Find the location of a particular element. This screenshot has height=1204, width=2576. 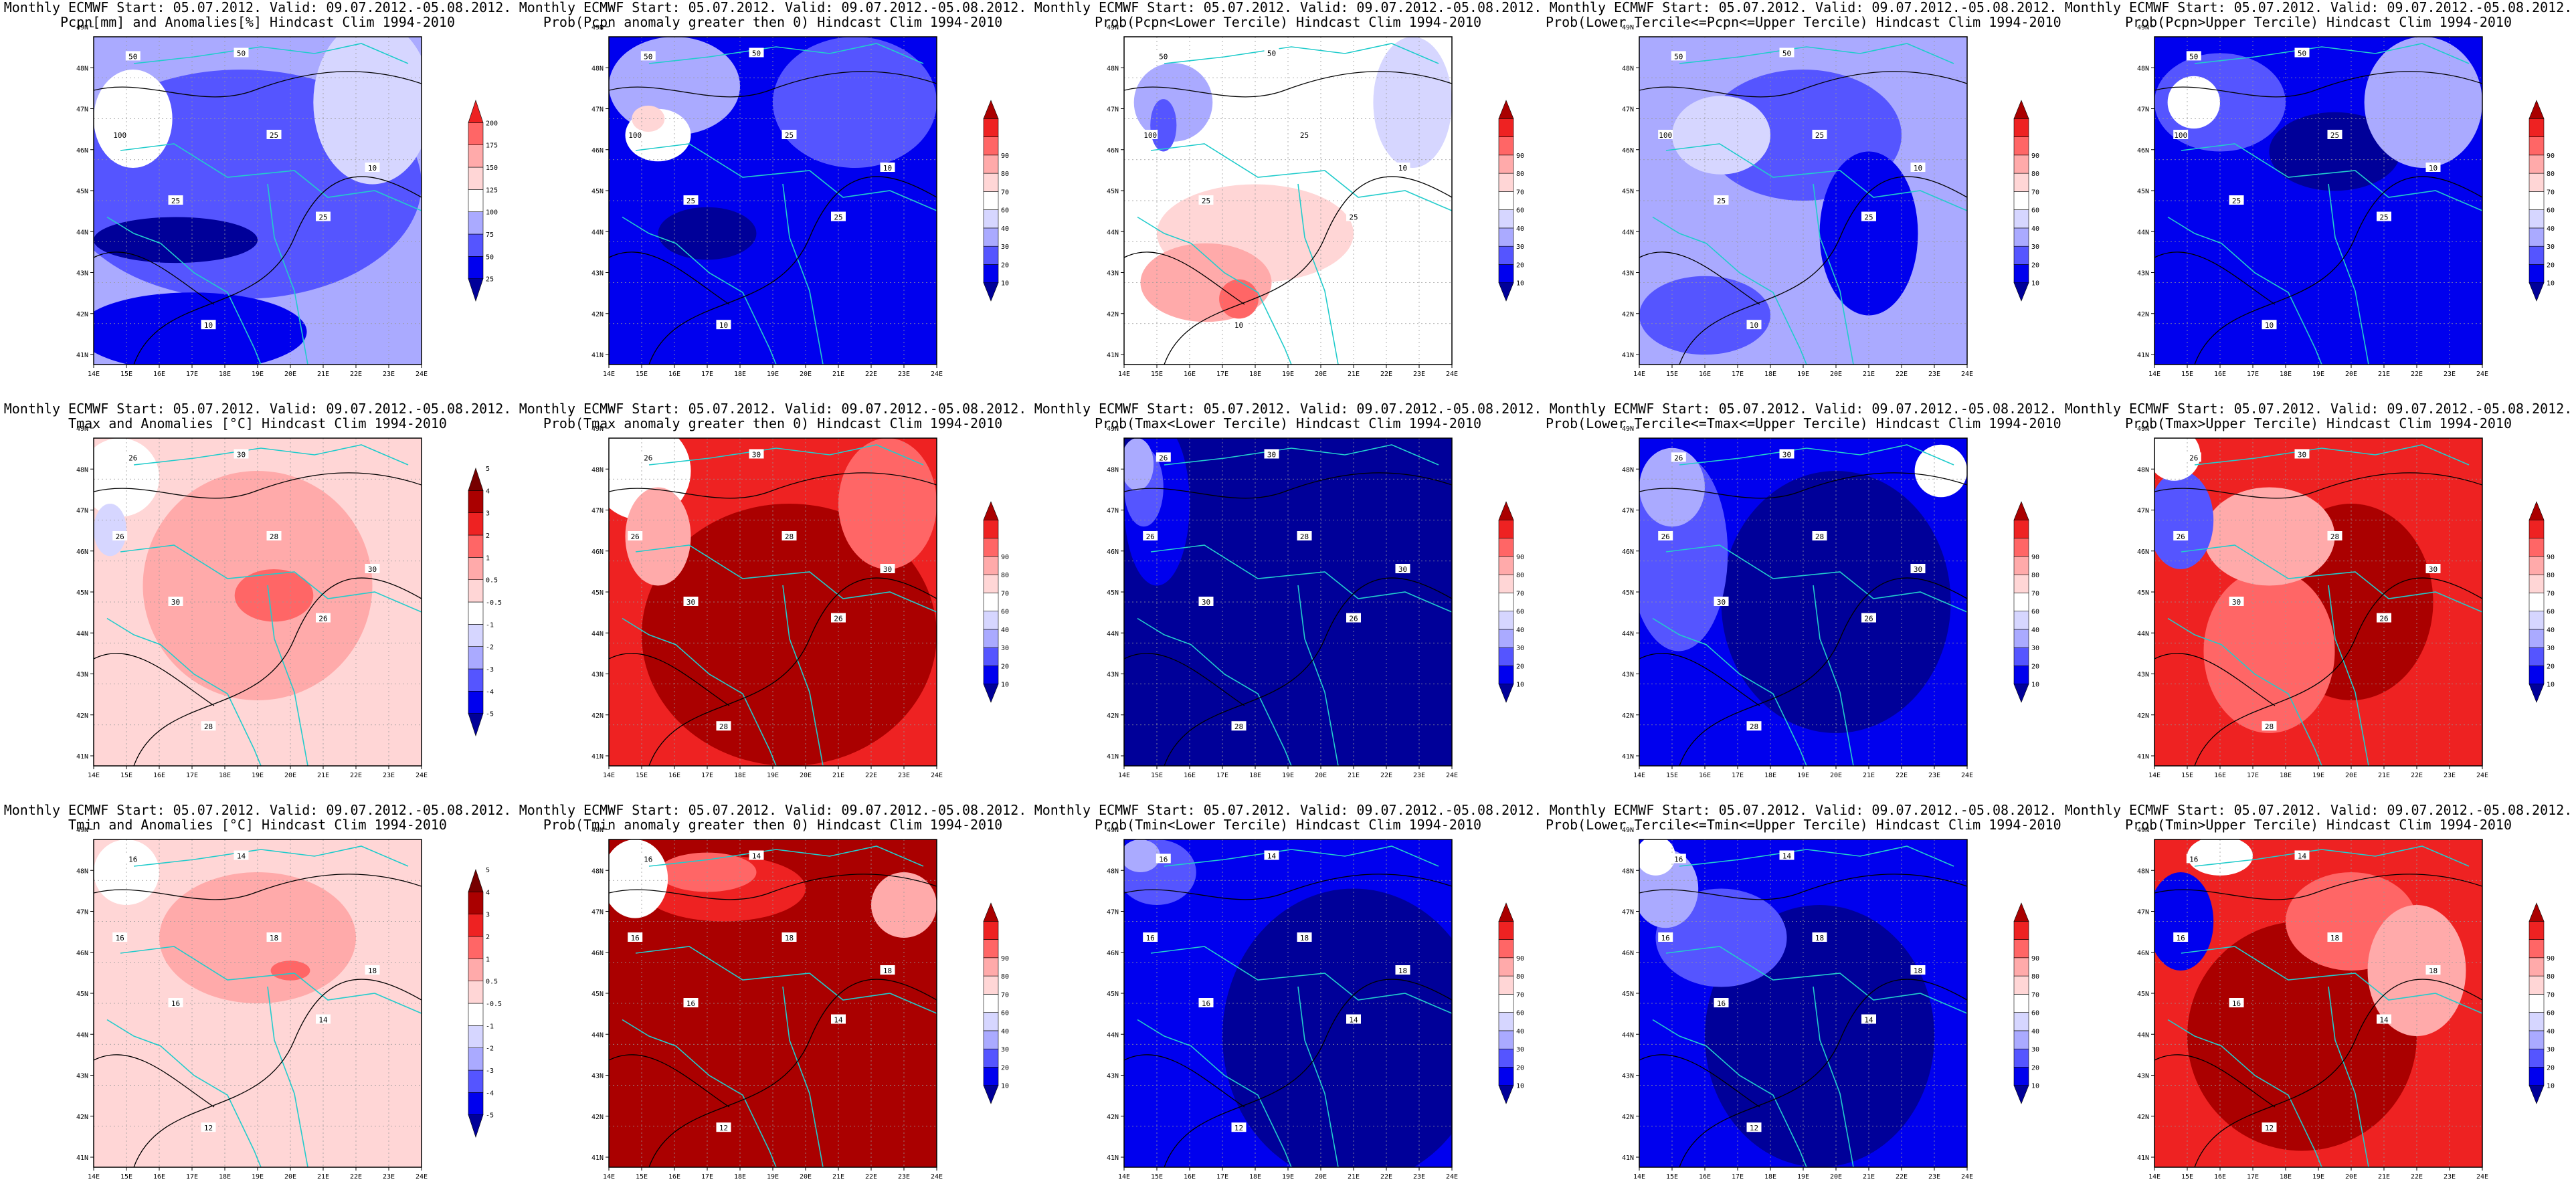

lat-tick-label: 42N is located at coordinates (597, 314).